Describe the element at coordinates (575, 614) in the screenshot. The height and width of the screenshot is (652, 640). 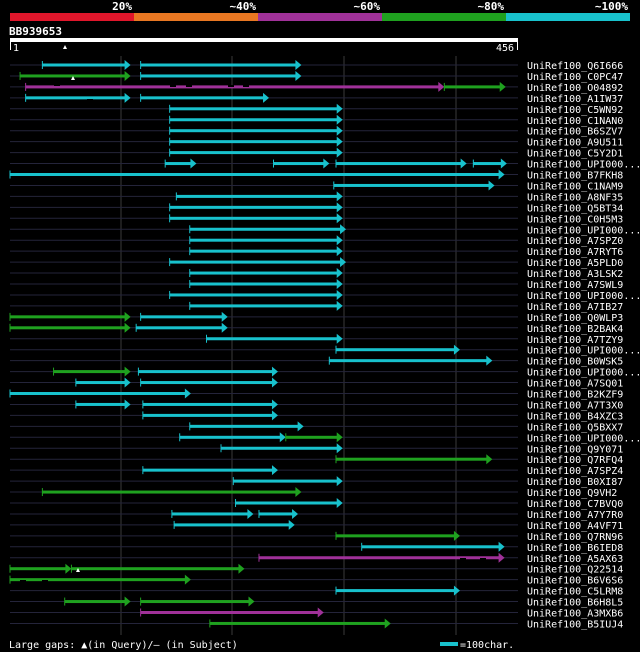
I see `hit-label: UniRef100_A3MXB6` at that location.